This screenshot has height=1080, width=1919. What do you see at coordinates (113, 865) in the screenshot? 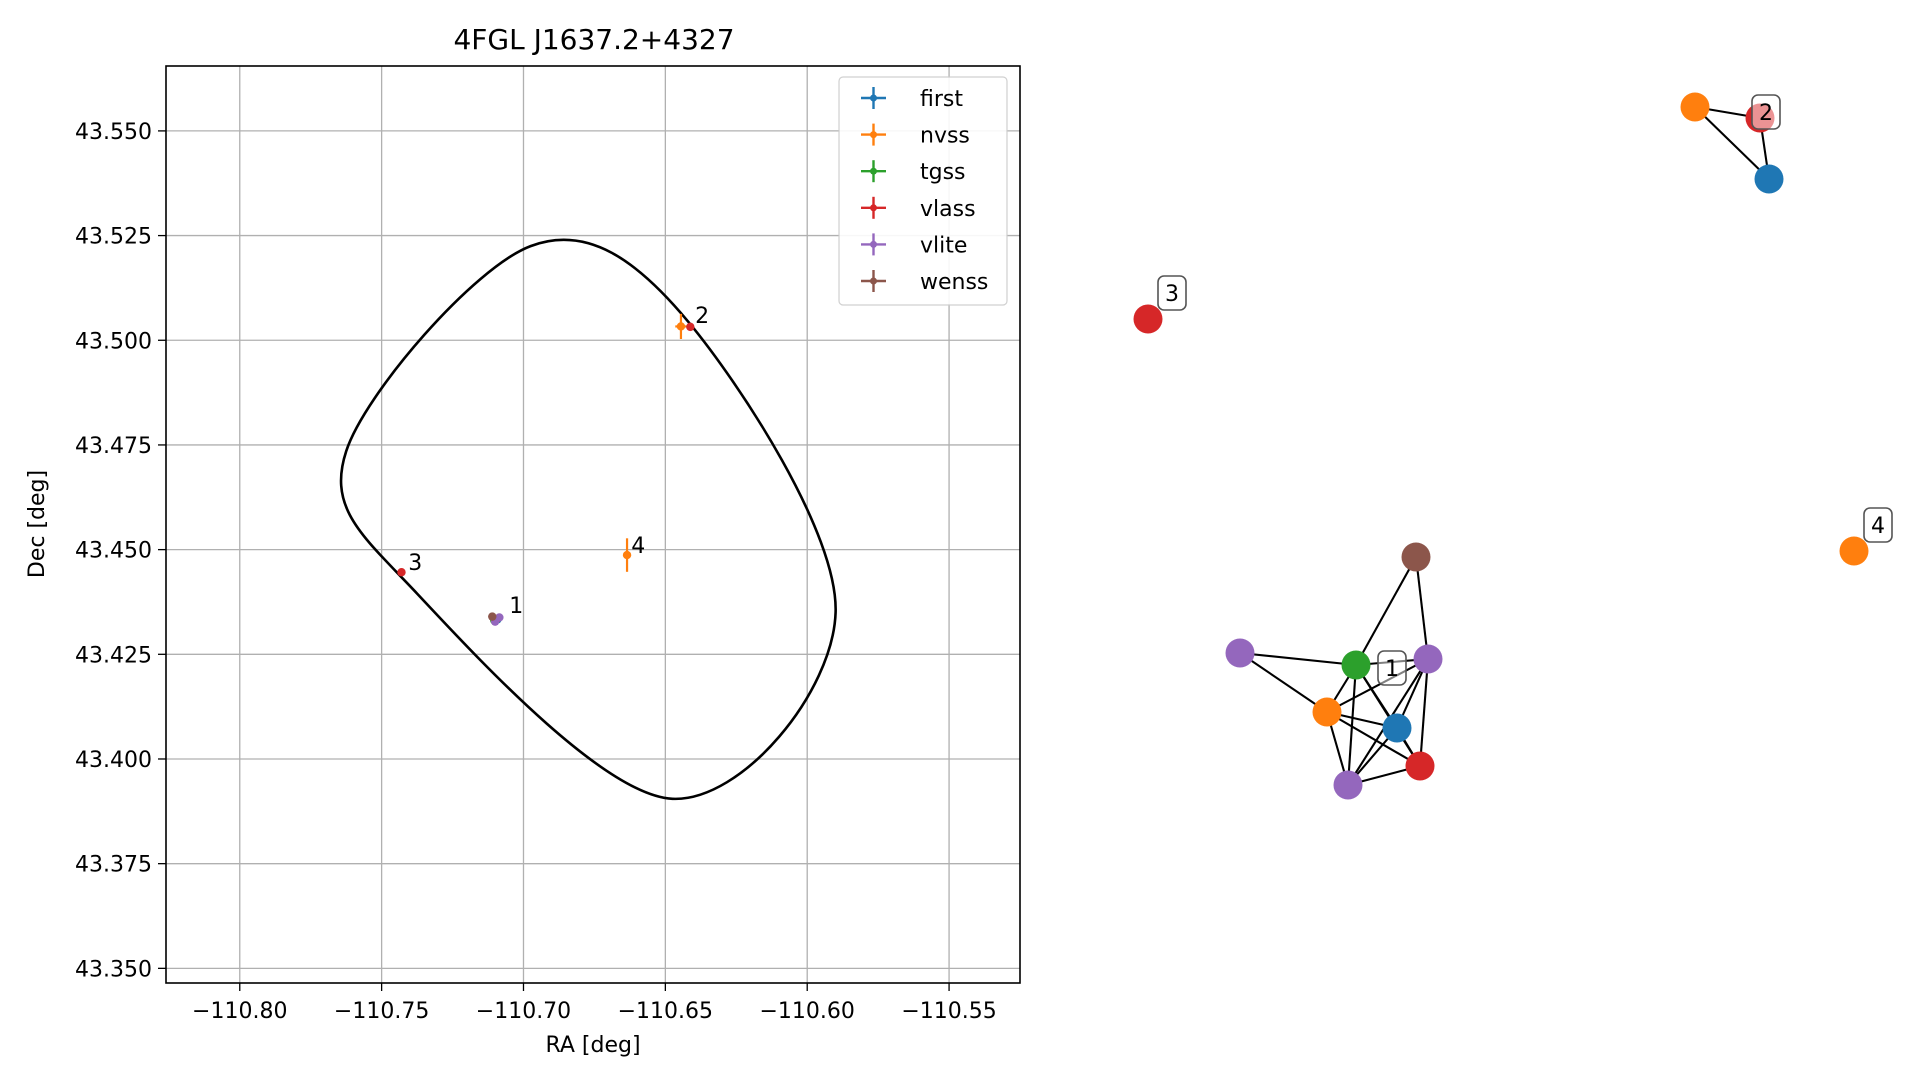
I see `y-tick-label: 43.375` at bounding box center [113, 865].